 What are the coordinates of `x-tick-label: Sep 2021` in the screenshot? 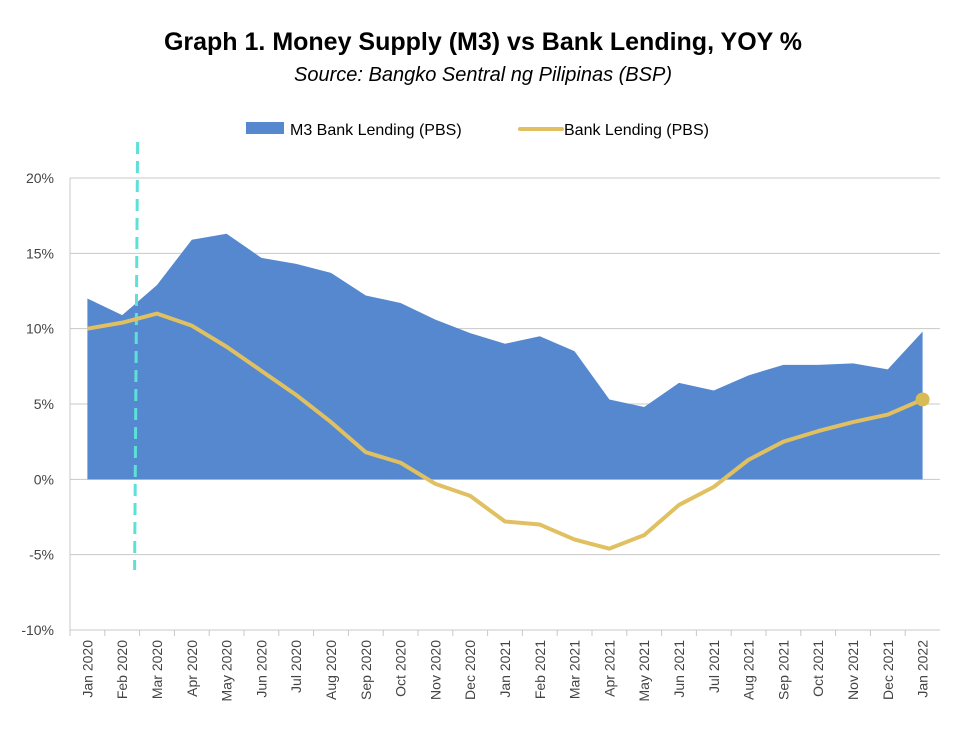 It's located at (783, 670).